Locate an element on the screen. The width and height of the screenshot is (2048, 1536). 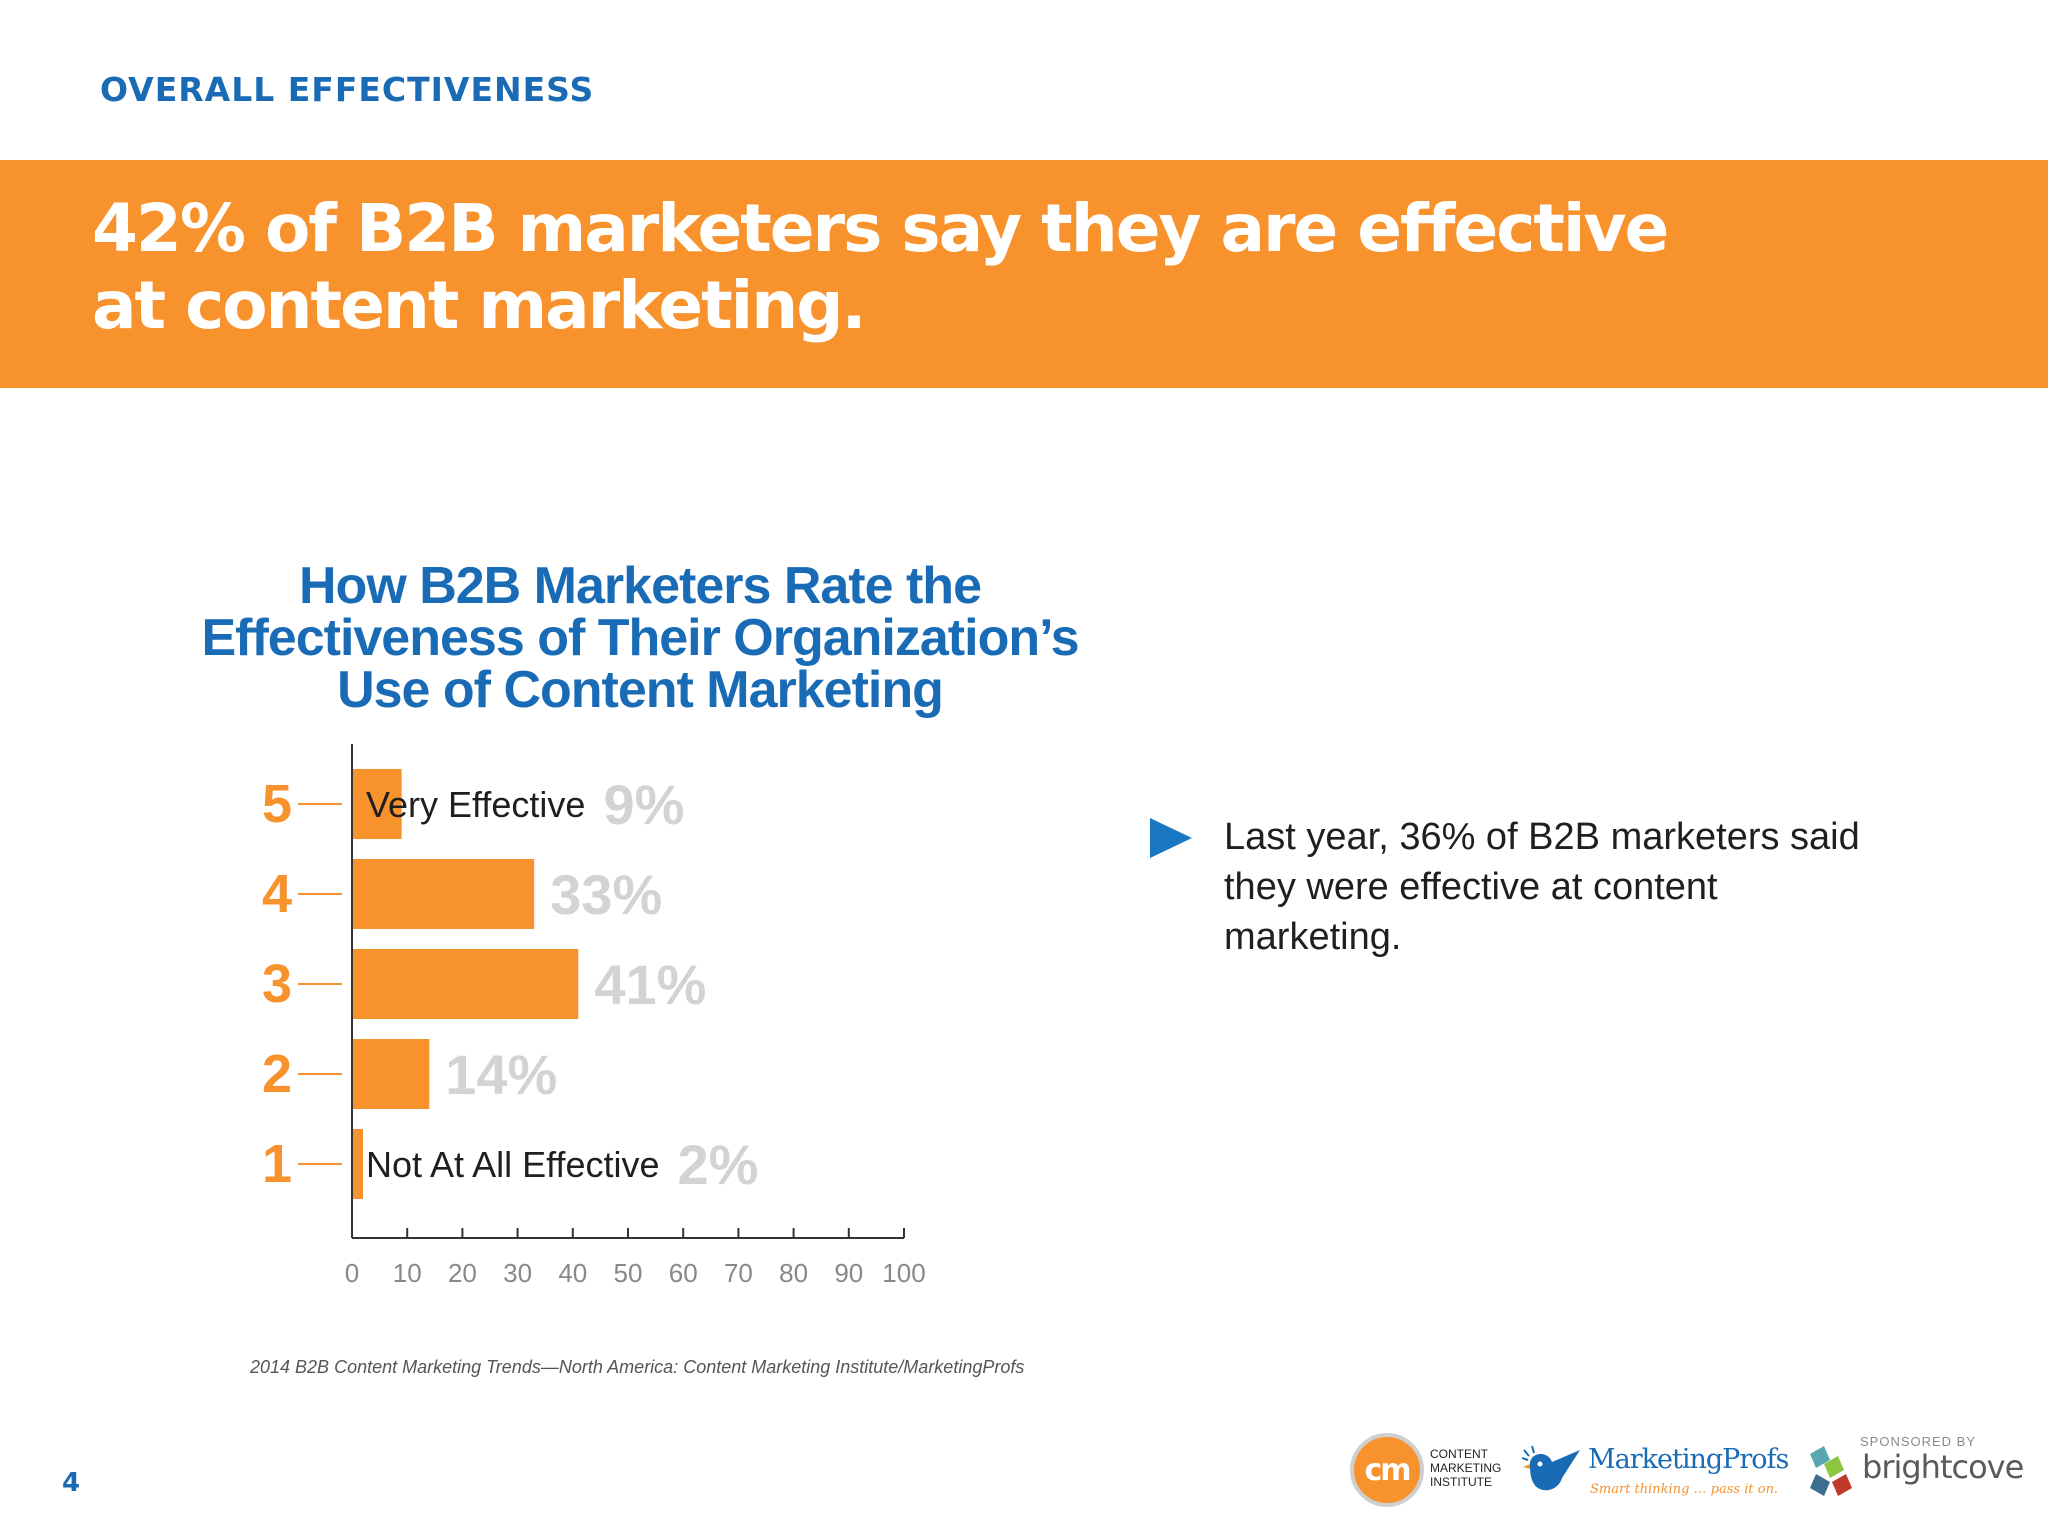
brightcove-cube-icon is located at coordinates (1831, 1471).